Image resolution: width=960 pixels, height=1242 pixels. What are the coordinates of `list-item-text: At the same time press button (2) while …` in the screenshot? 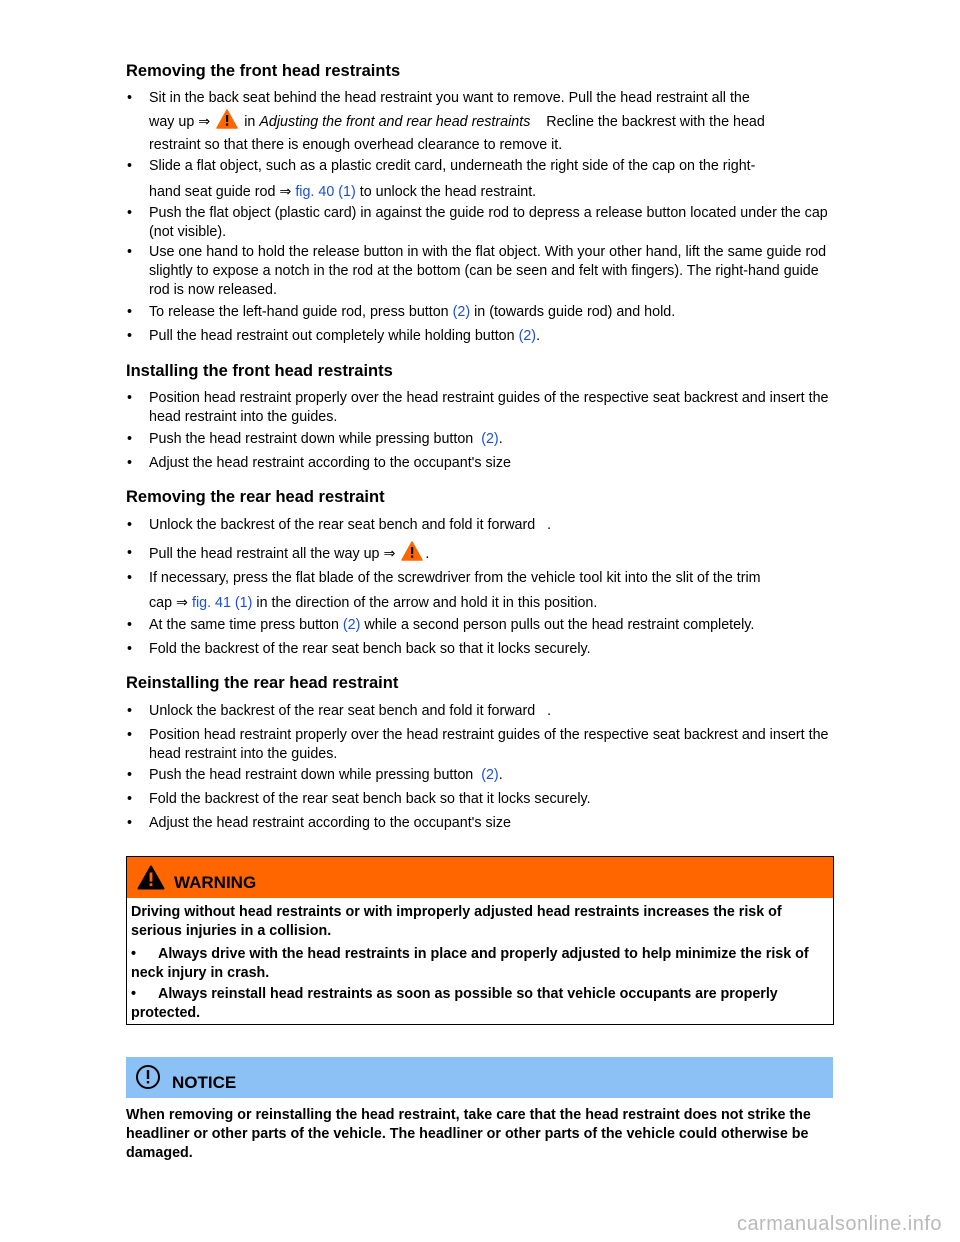 It's located at (452, 625).